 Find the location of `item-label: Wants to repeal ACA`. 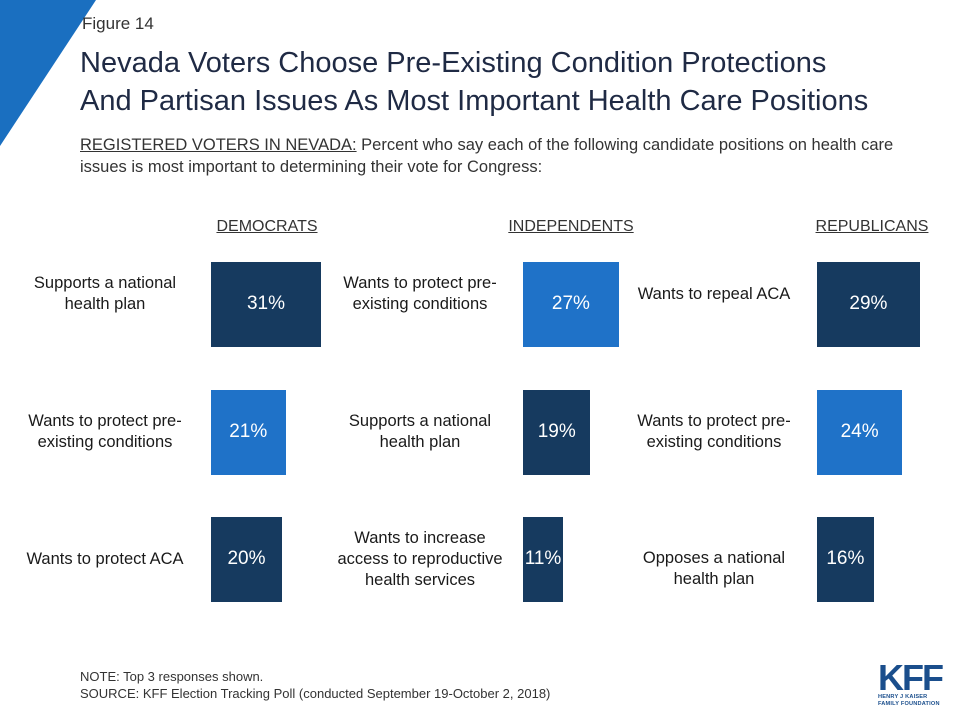

item-label: Wants to repeal ACA is located at coordinates (714, 293).